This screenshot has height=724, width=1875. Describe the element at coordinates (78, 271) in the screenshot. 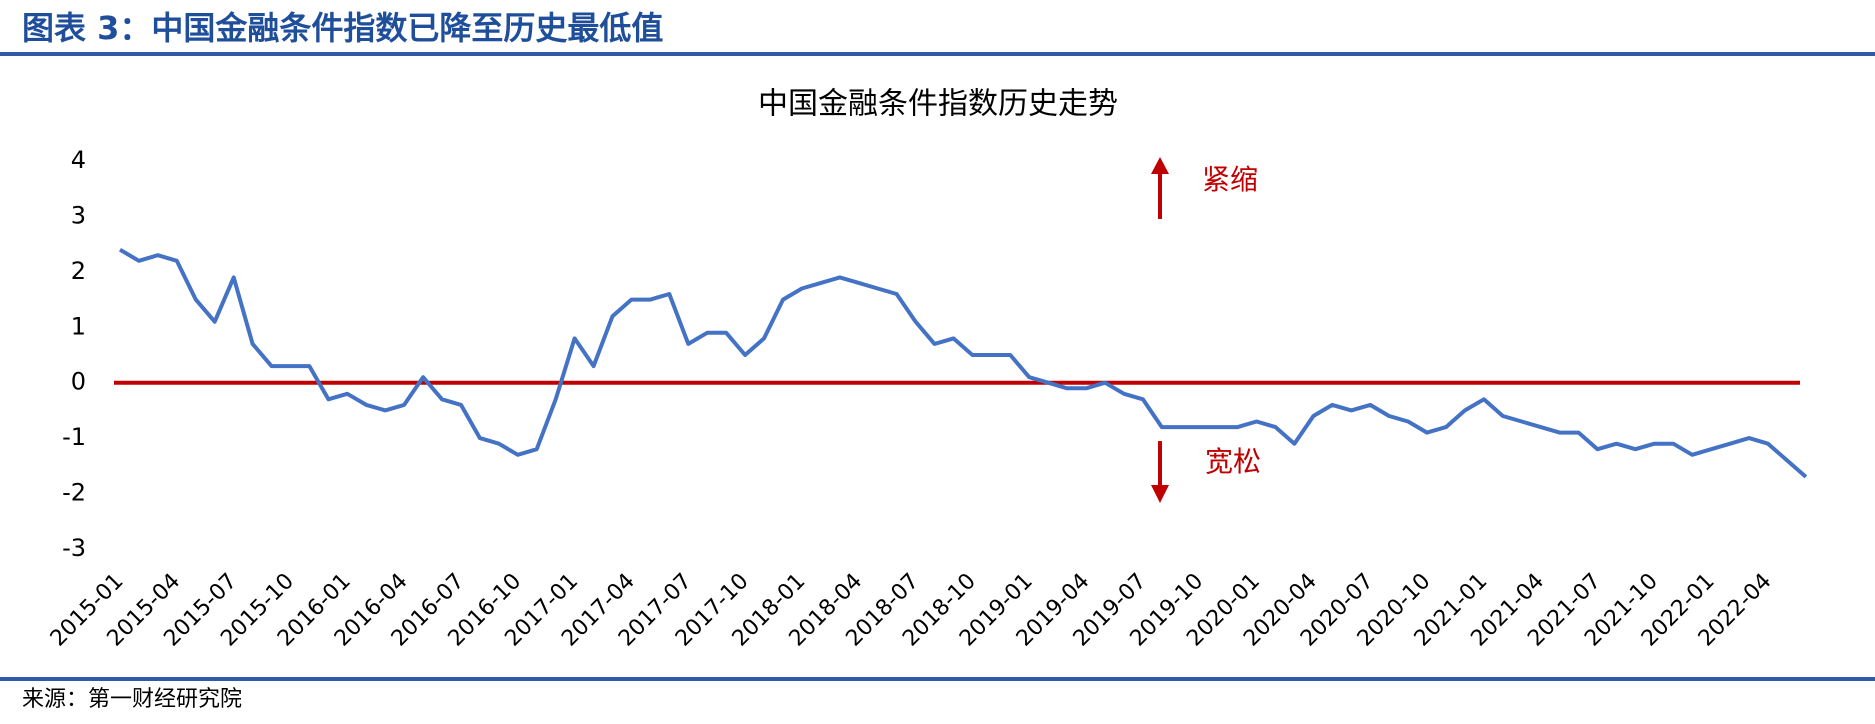

I see `y-tick-label: 2` at that location.